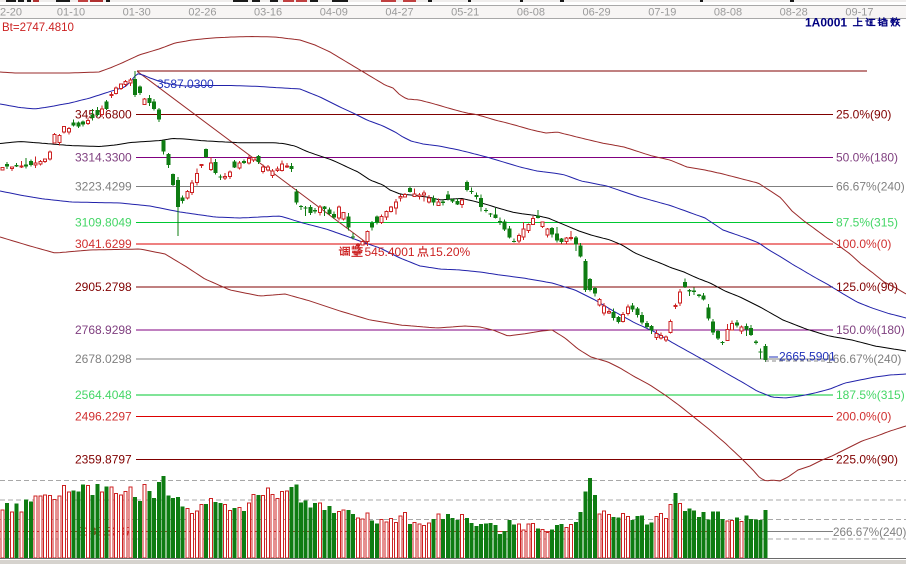 This screenshot has width=906, height=569. Describe the element at coordinates (137, 13) in the screenshot. I see `svg-text: 01-30` at that location.